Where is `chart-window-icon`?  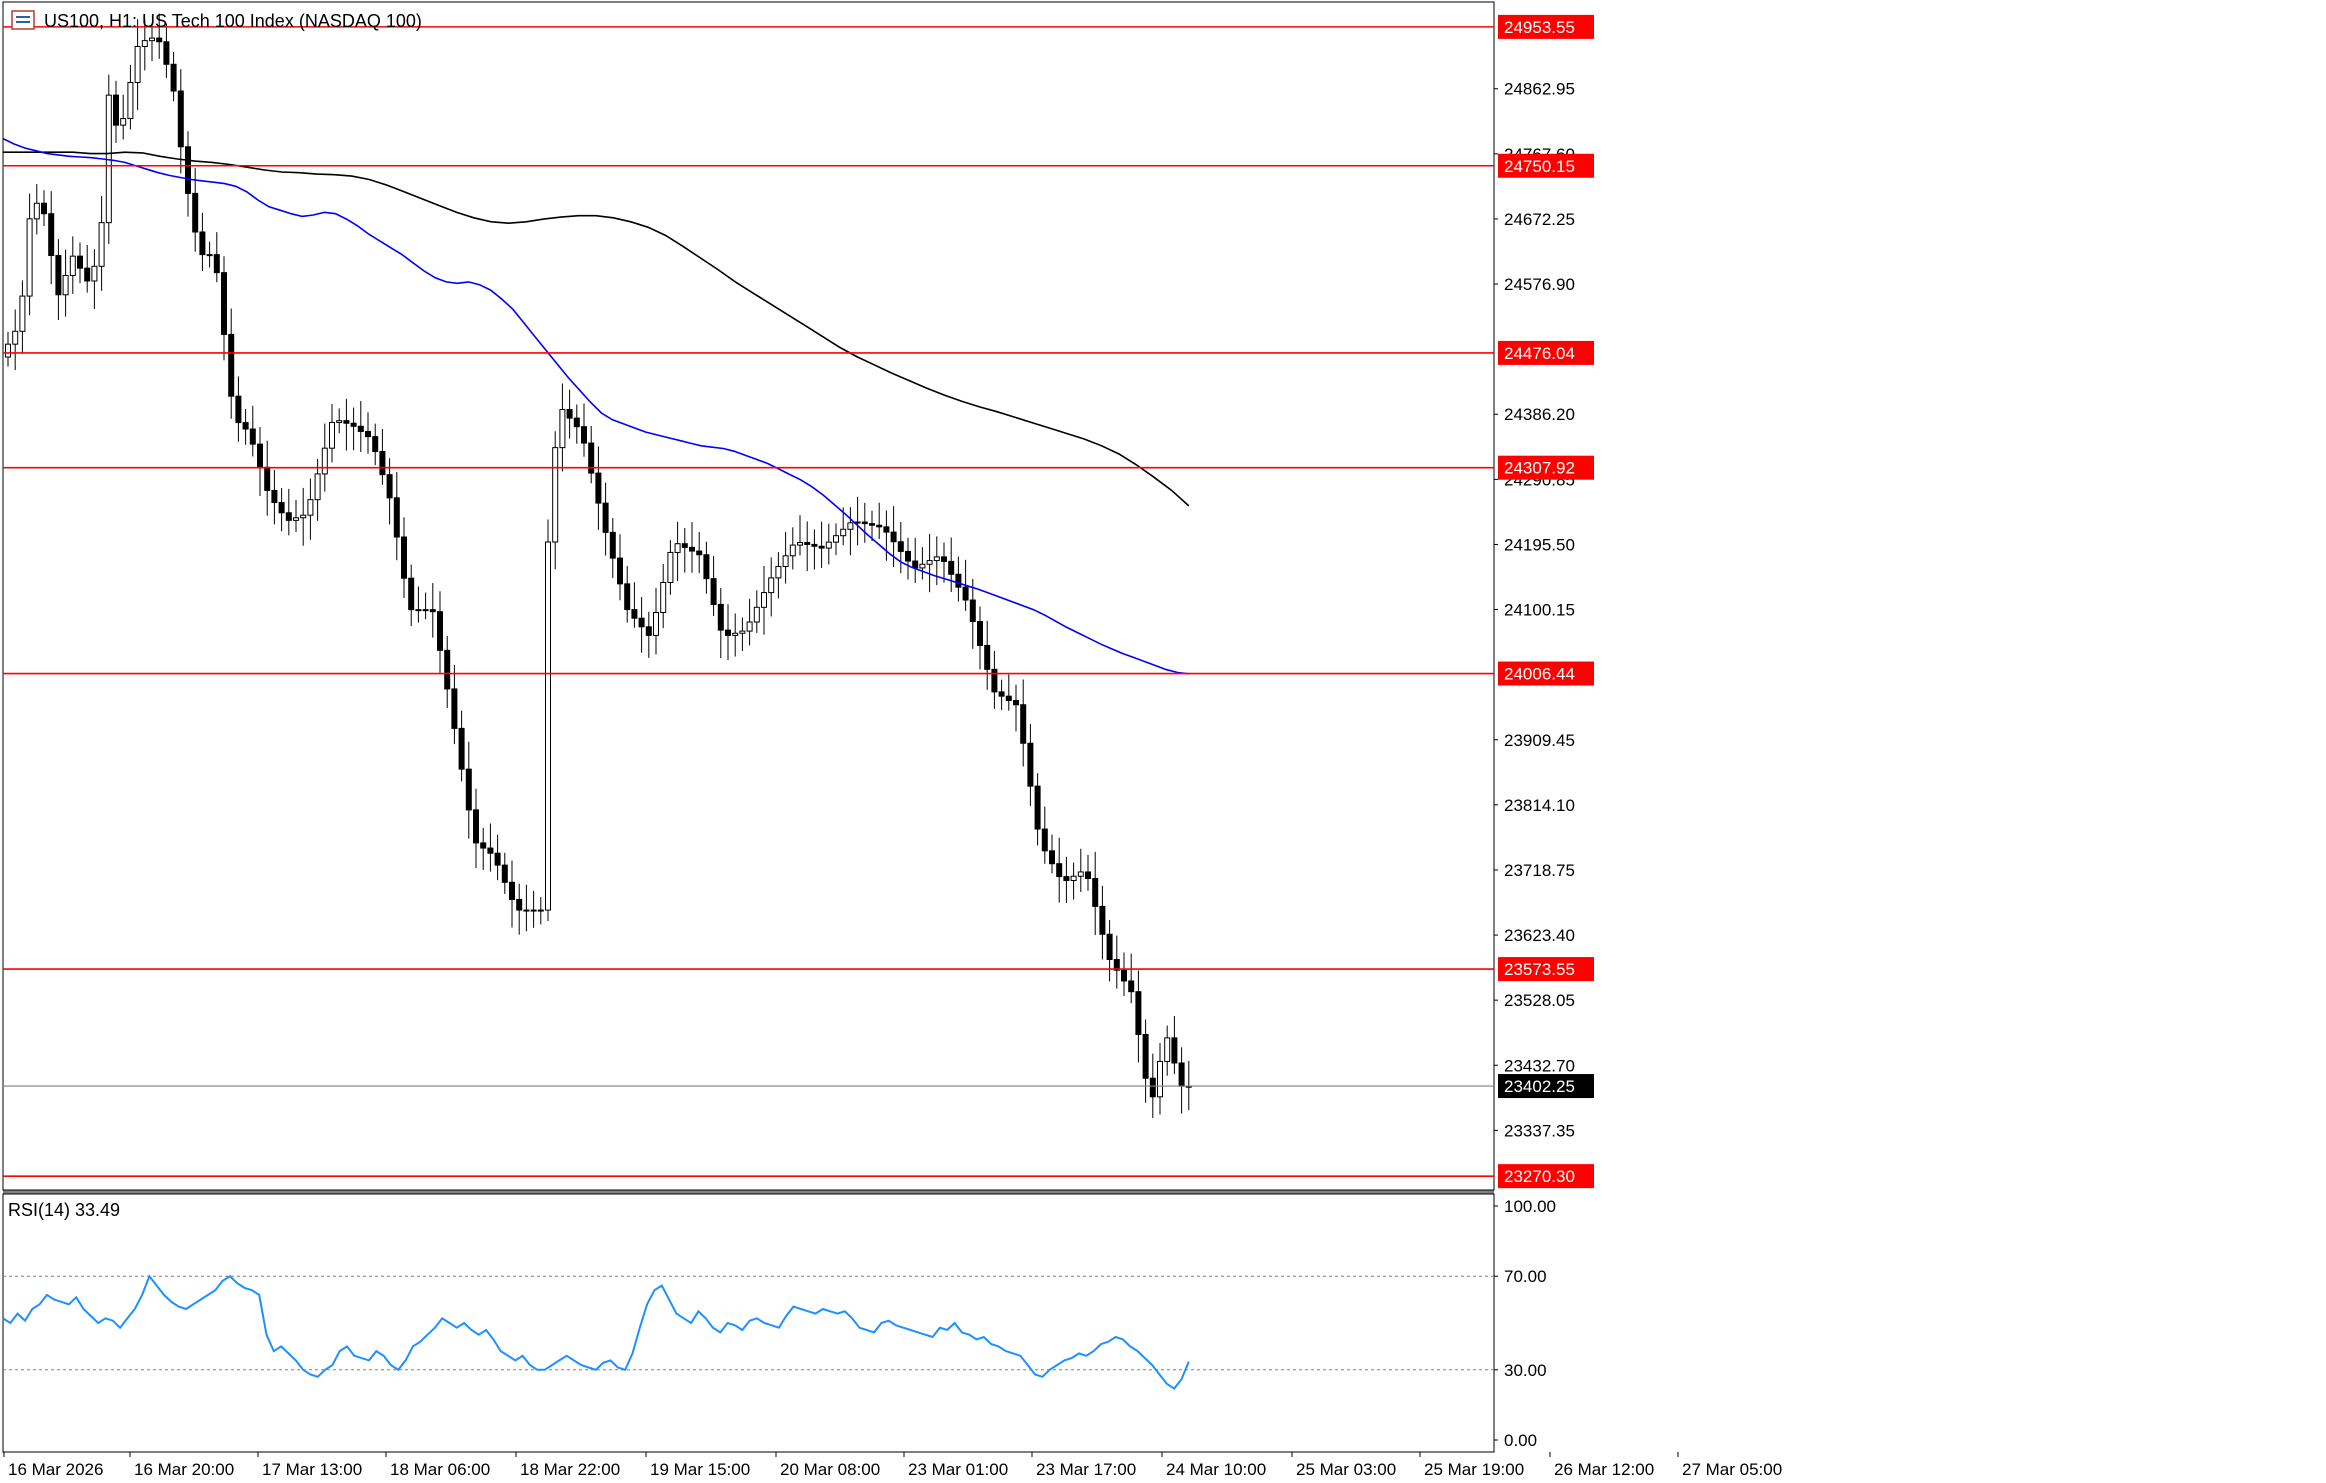
chart-window-icon is located at coordinates (23, 20).